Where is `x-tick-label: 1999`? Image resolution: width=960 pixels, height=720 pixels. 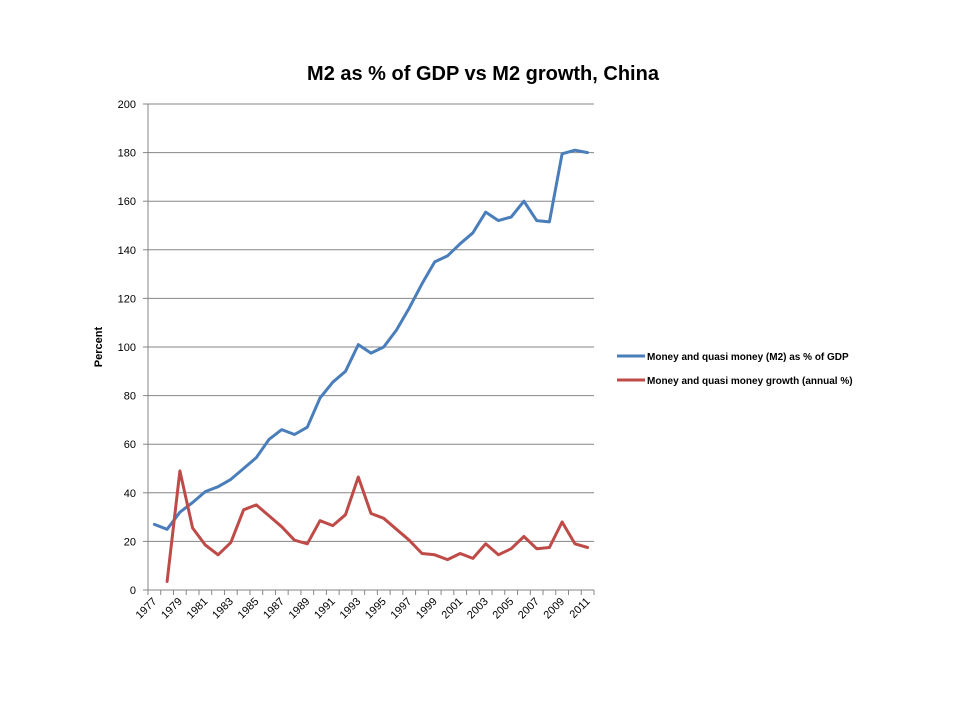
x-tick-label: 1999 is located at coordinates (427, 609).